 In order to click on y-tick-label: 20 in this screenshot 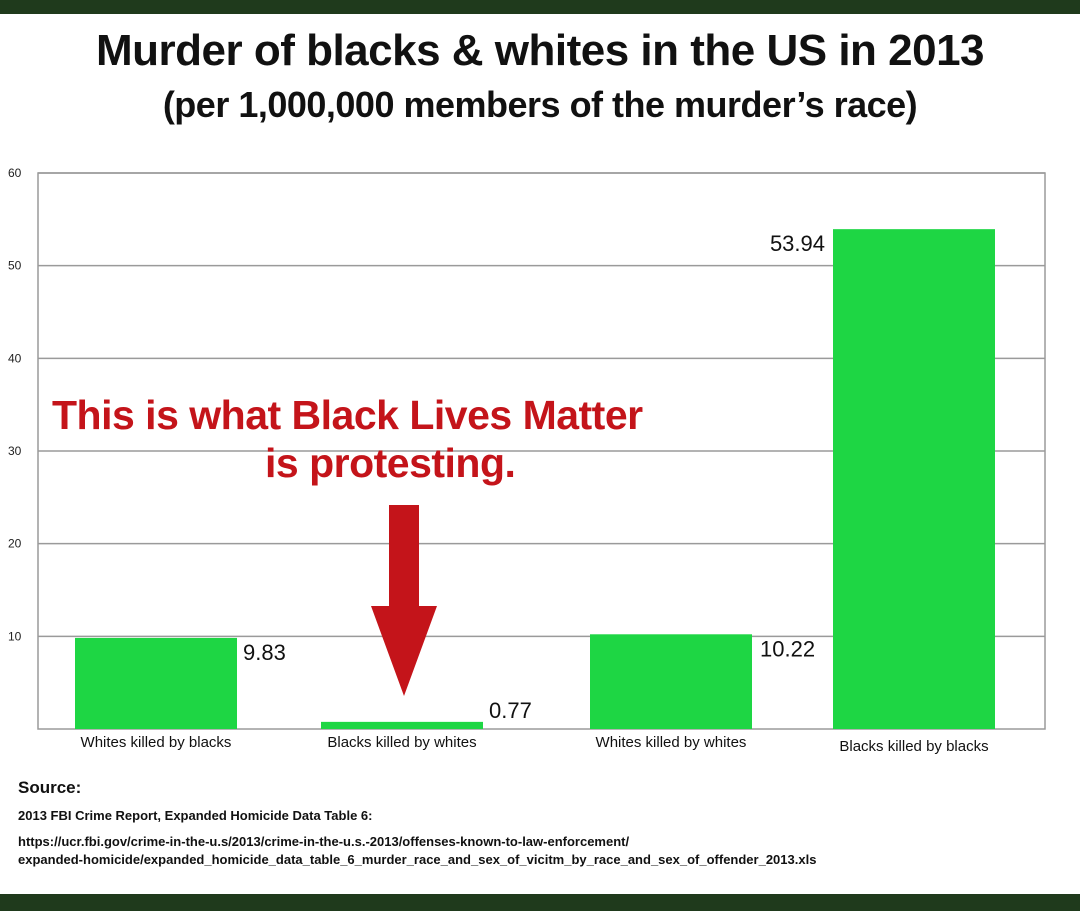, I will do `click(15, 544)`.